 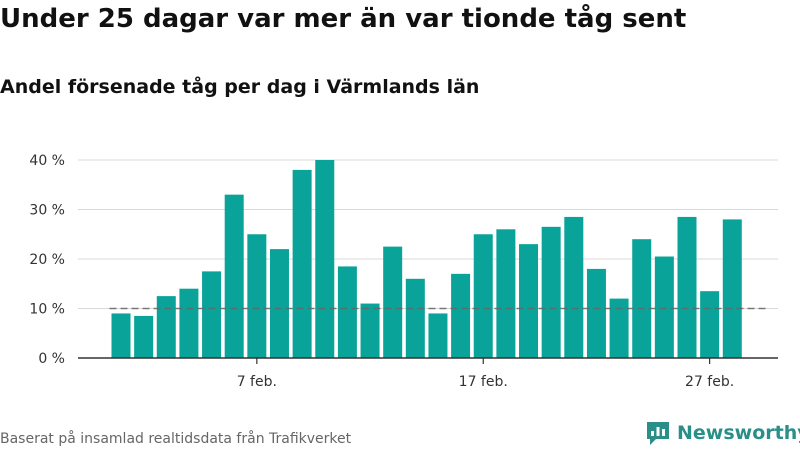 I want to click on newsworthy-logo: Newsworthy, so click(x=722, y=433).